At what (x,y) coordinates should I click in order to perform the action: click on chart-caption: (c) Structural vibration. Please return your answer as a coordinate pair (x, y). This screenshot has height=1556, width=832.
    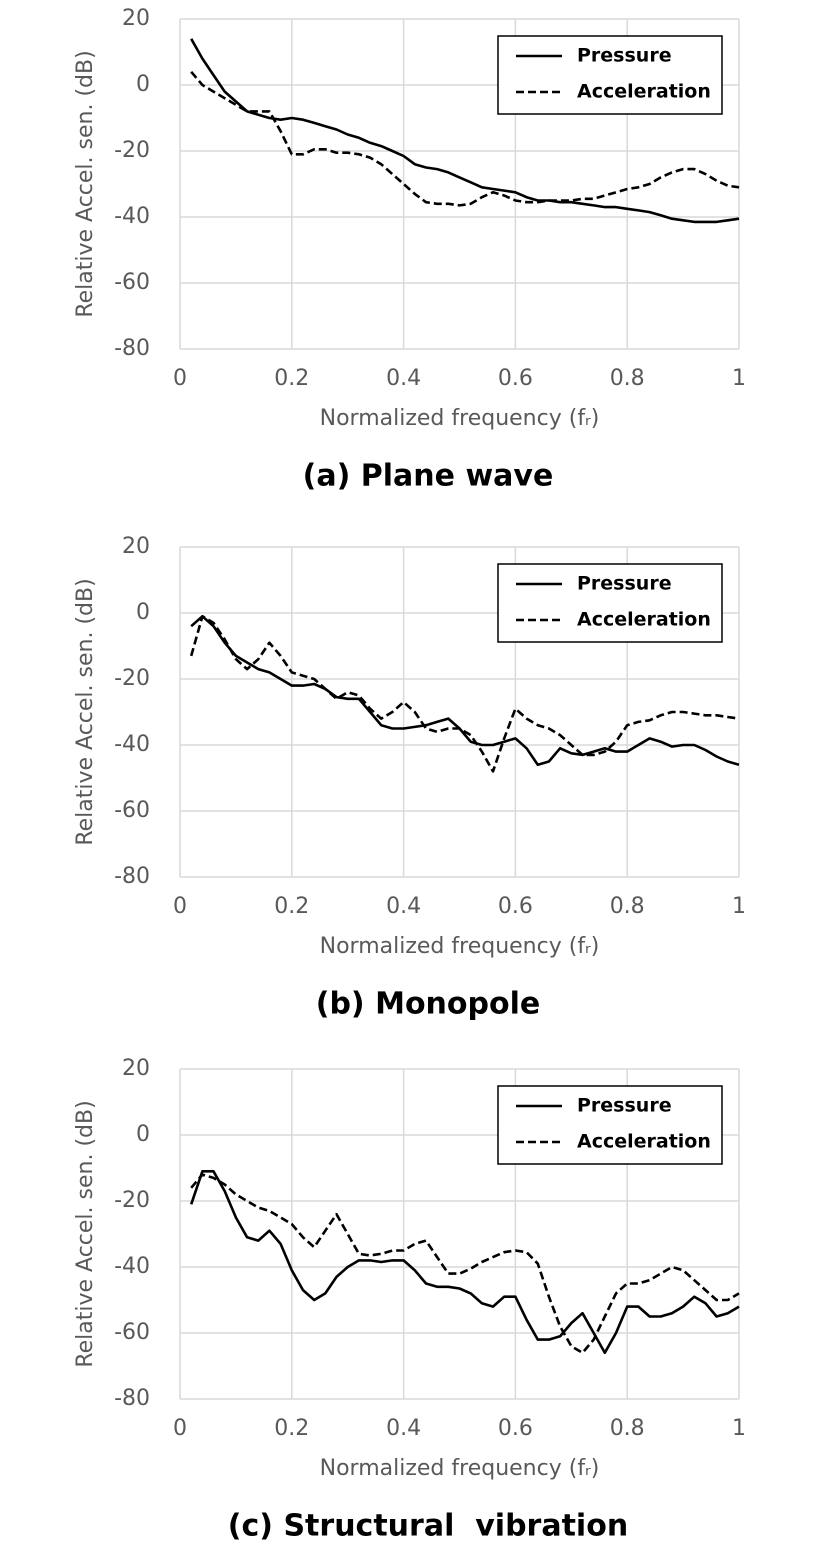
    Looking at the image, I should click on (428, 1526).